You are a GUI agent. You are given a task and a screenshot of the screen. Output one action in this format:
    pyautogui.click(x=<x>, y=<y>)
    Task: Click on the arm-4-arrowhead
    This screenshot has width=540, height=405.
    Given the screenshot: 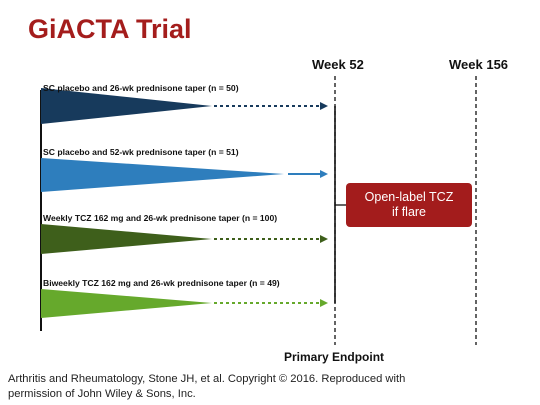 What is the action you would take?
    pyautogui.click(x=324, y=303)
    